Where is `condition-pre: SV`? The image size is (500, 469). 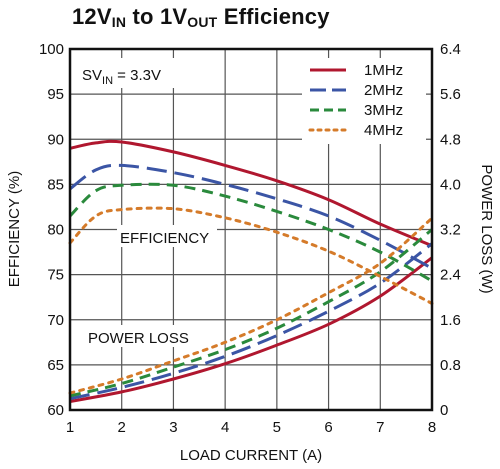 condition-pre: SV is located at coordinates (92, 75).